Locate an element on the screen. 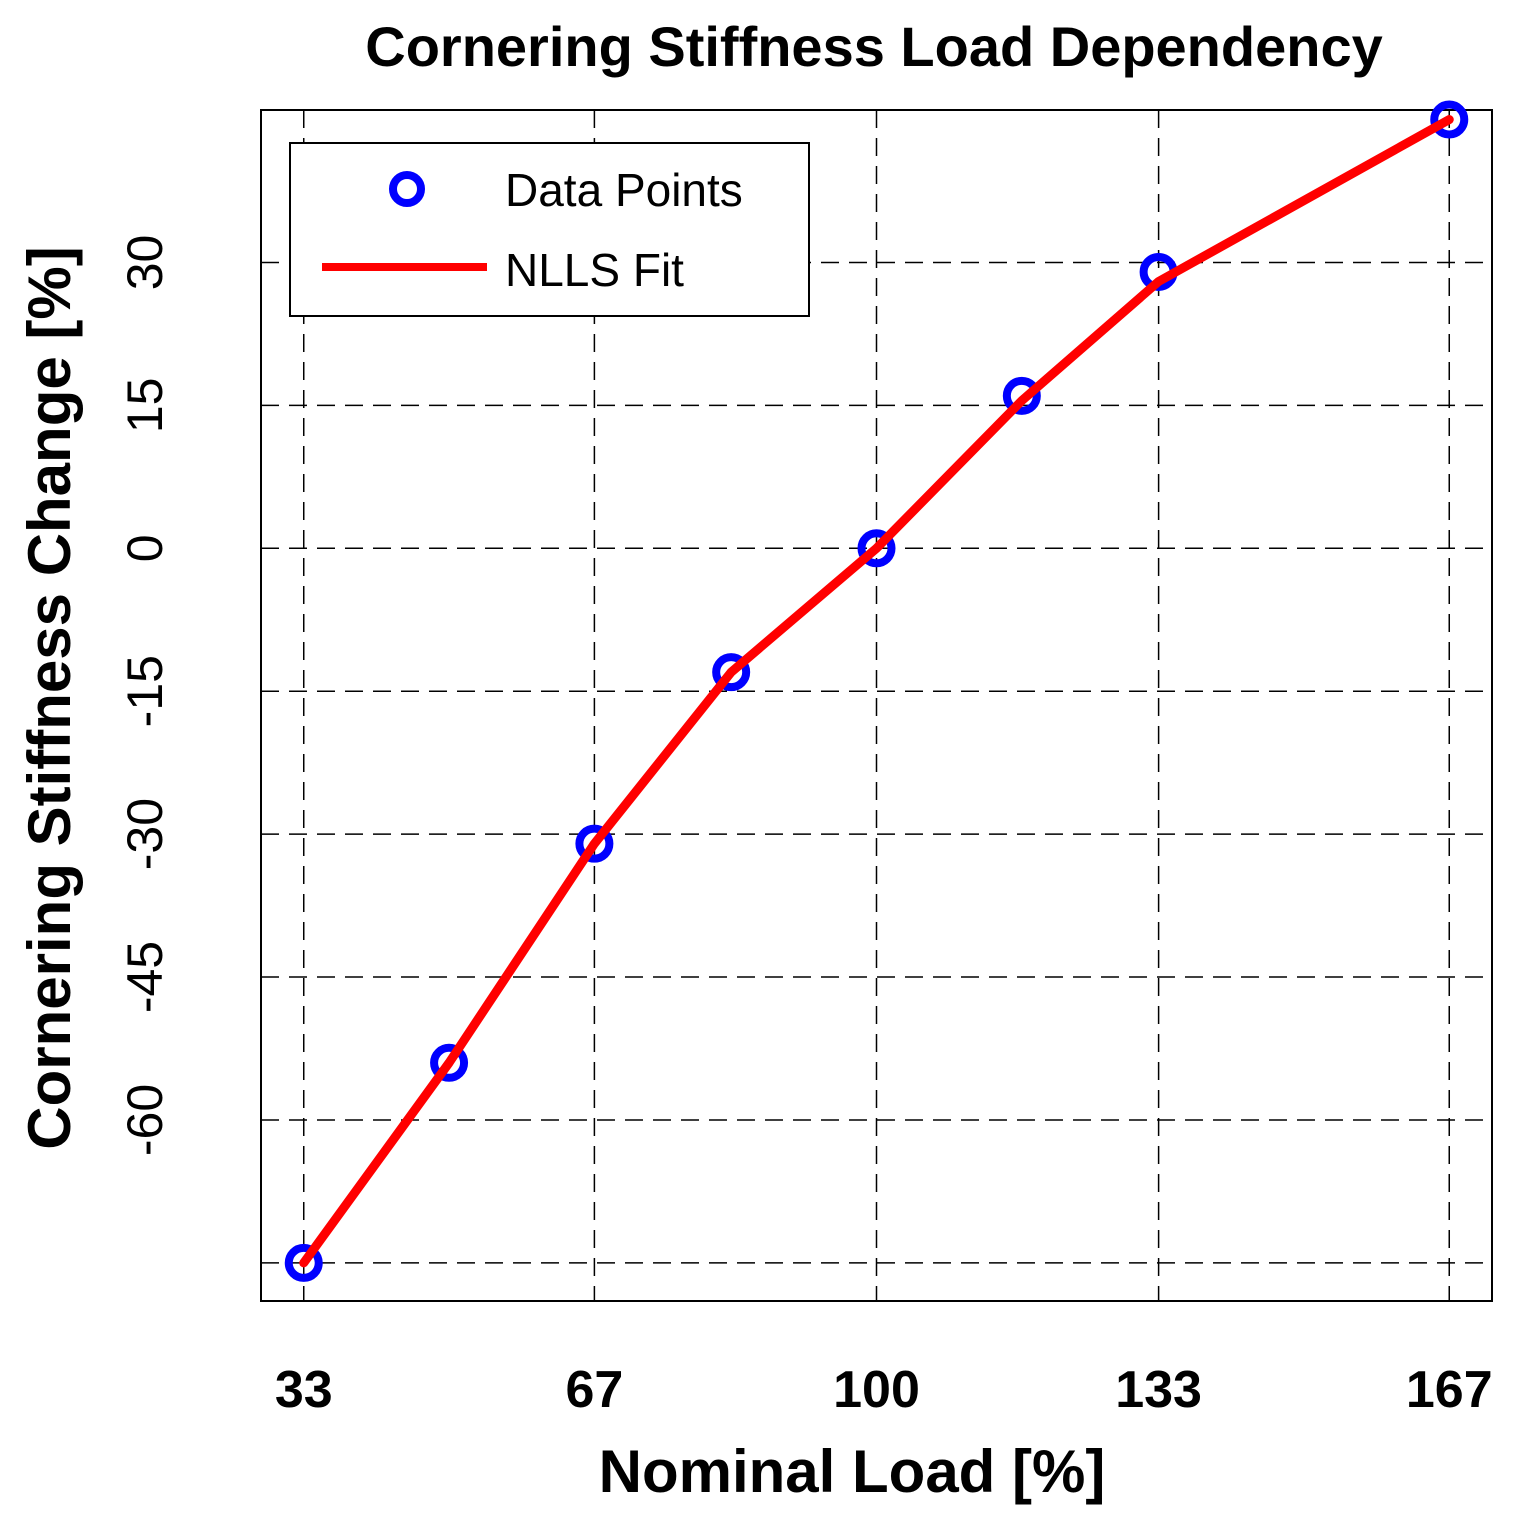  y-axis-label: Cornering Stiffness Change [%] is located at coordinates (49, 697).